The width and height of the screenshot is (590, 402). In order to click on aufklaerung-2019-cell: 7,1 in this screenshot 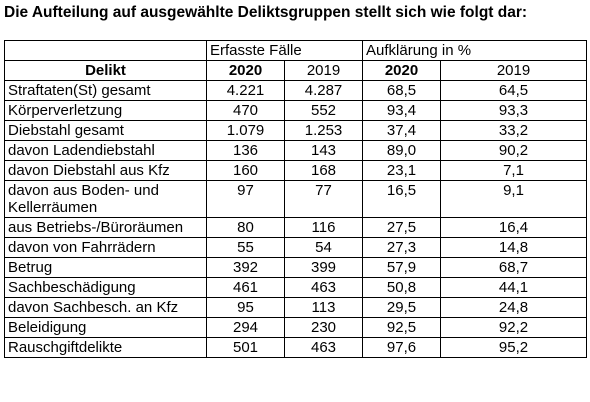, I will do `click(514, 170)`.